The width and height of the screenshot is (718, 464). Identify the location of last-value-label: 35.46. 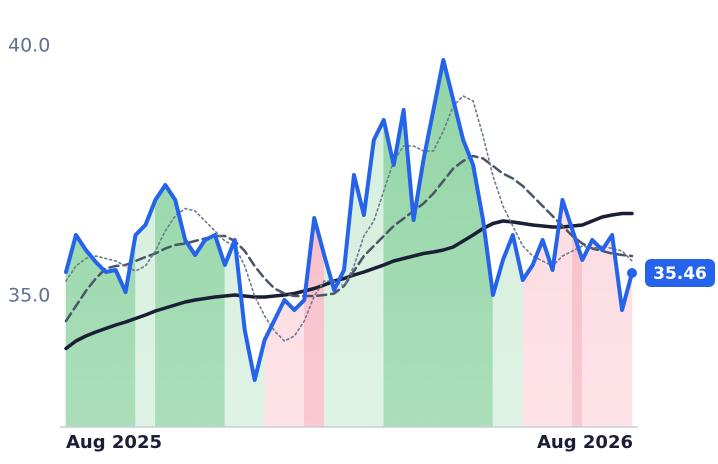
(680, 274).